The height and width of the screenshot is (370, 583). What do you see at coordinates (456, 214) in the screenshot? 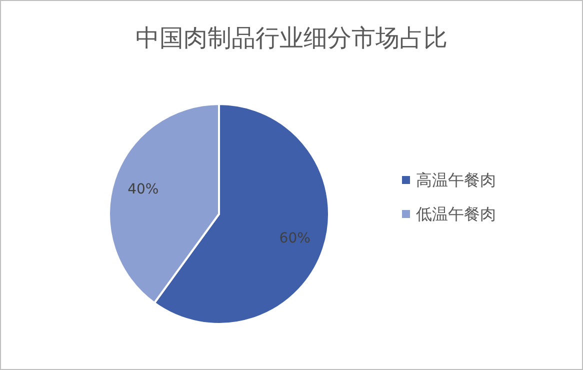
I see `legend-label: 低温午餐肉` at bounding box center [456, 214].